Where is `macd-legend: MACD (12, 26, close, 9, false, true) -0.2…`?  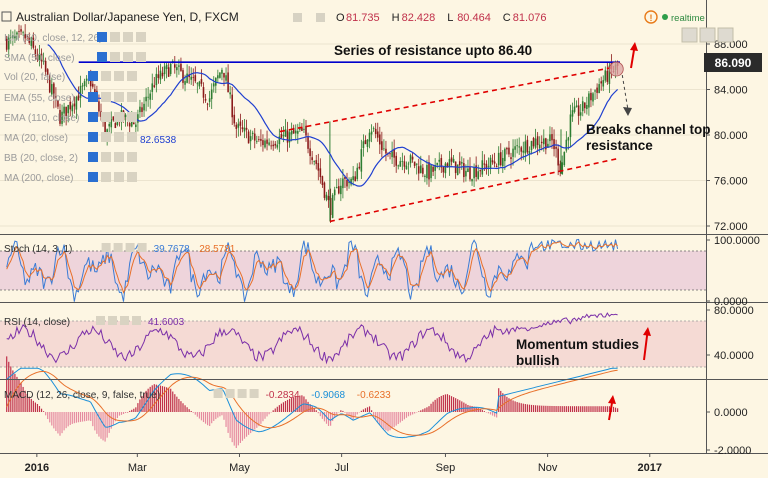 macd-legend: MACD (12, 26, close, 9, false, true) -0.2… is located at coordinates (197, 395).